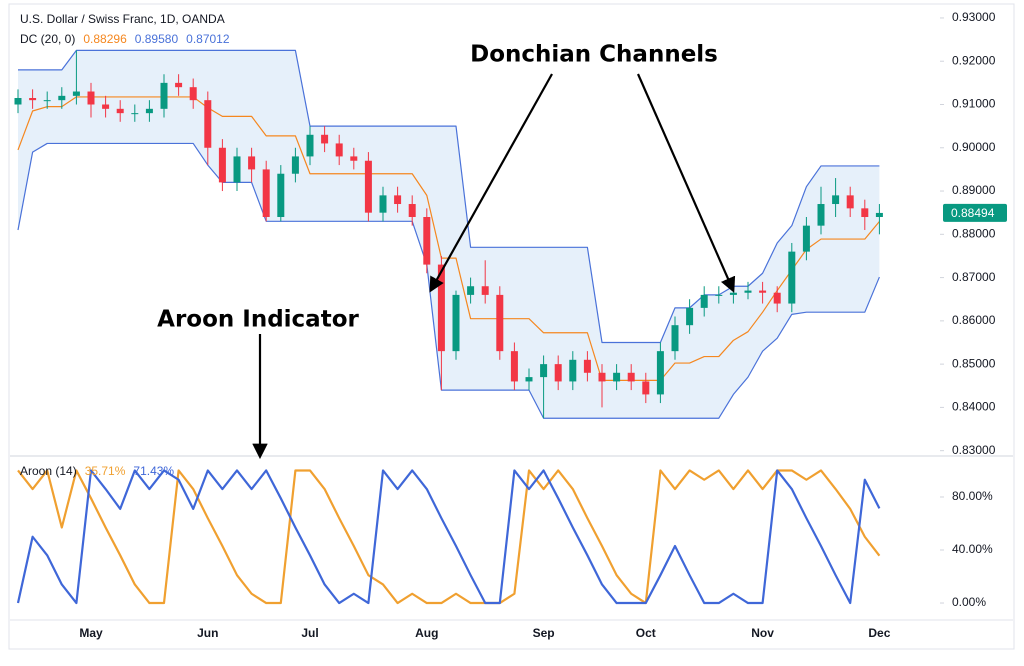  What do you see at coordinates (972, 549) in the screenshot?
I see `y-tick-label: 40.00%` at bounding box center [972, 549].